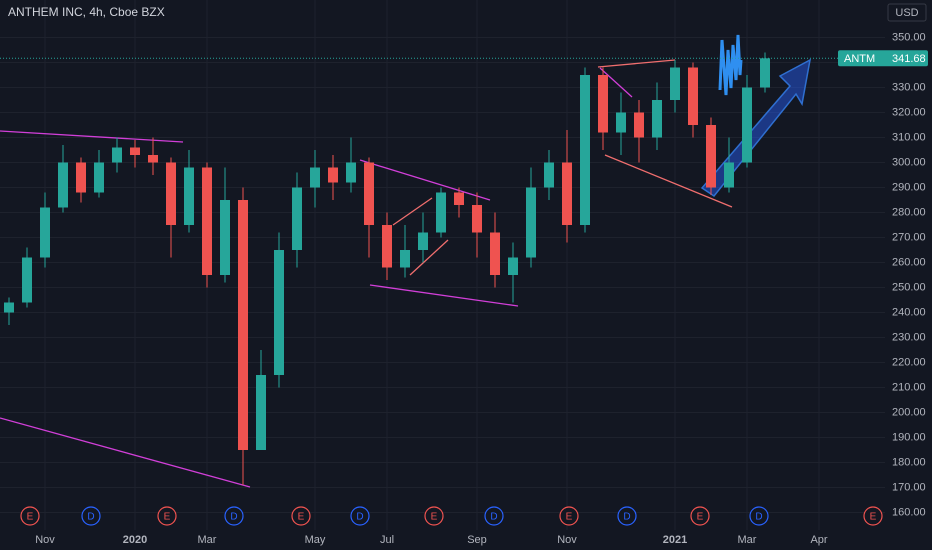  Describe the element at coordinates (909, 162) in the screenshot. I see `y-tick-label: 300.00` at that location.